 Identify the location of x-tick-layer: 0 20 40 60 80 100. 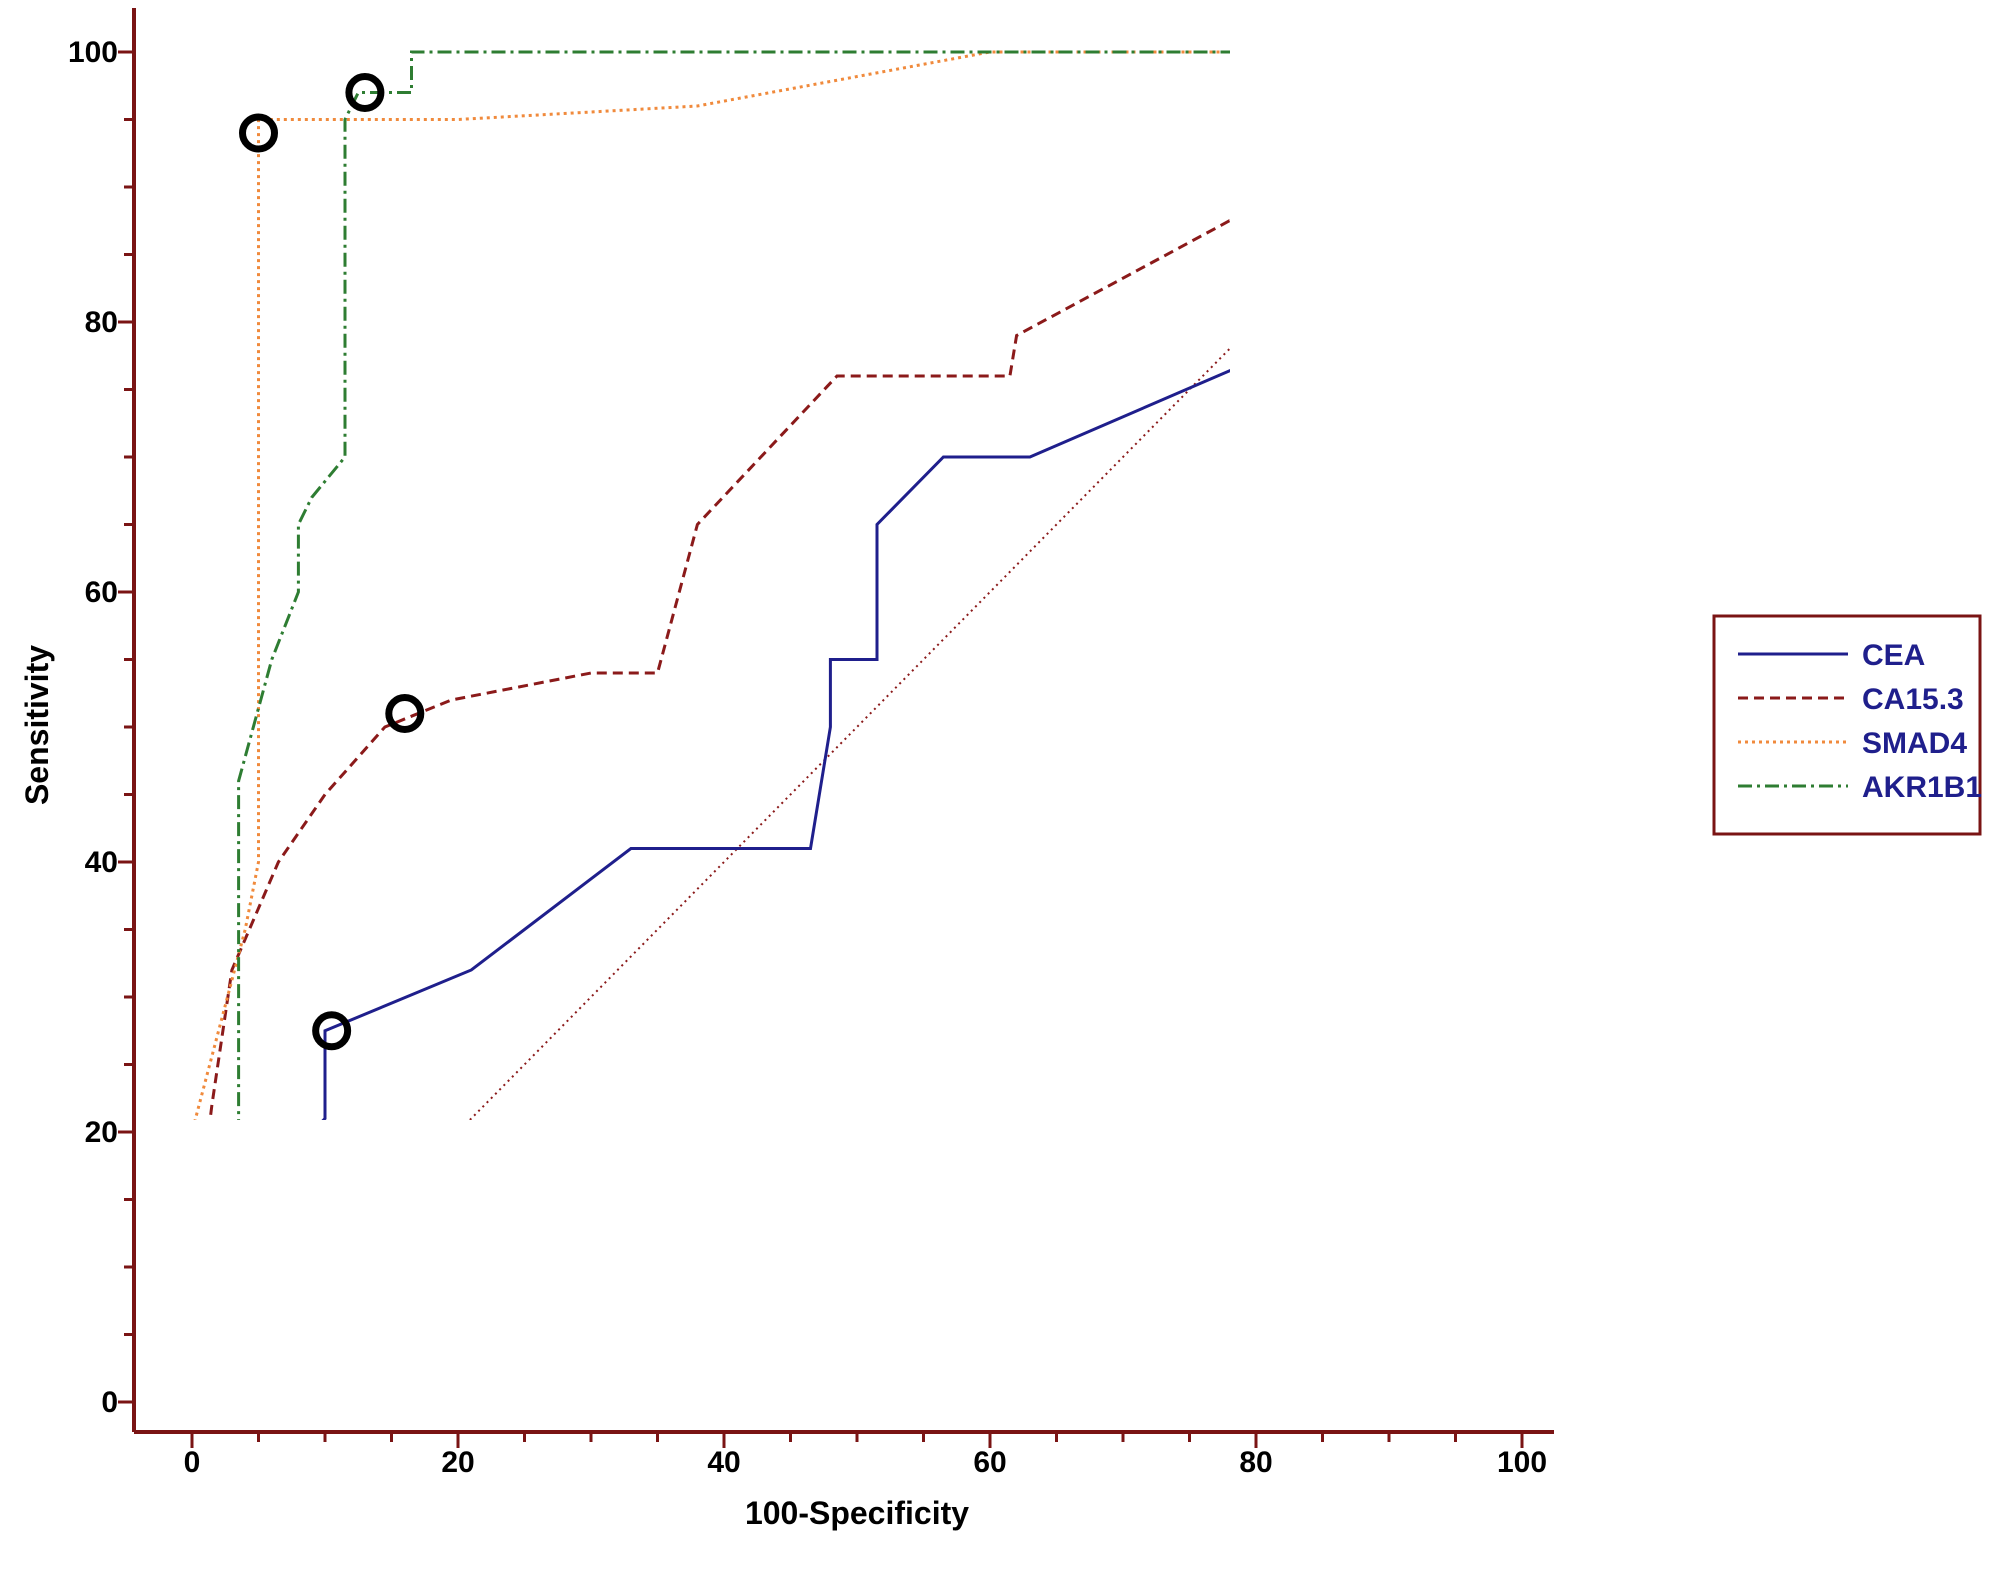
(865, 1455).